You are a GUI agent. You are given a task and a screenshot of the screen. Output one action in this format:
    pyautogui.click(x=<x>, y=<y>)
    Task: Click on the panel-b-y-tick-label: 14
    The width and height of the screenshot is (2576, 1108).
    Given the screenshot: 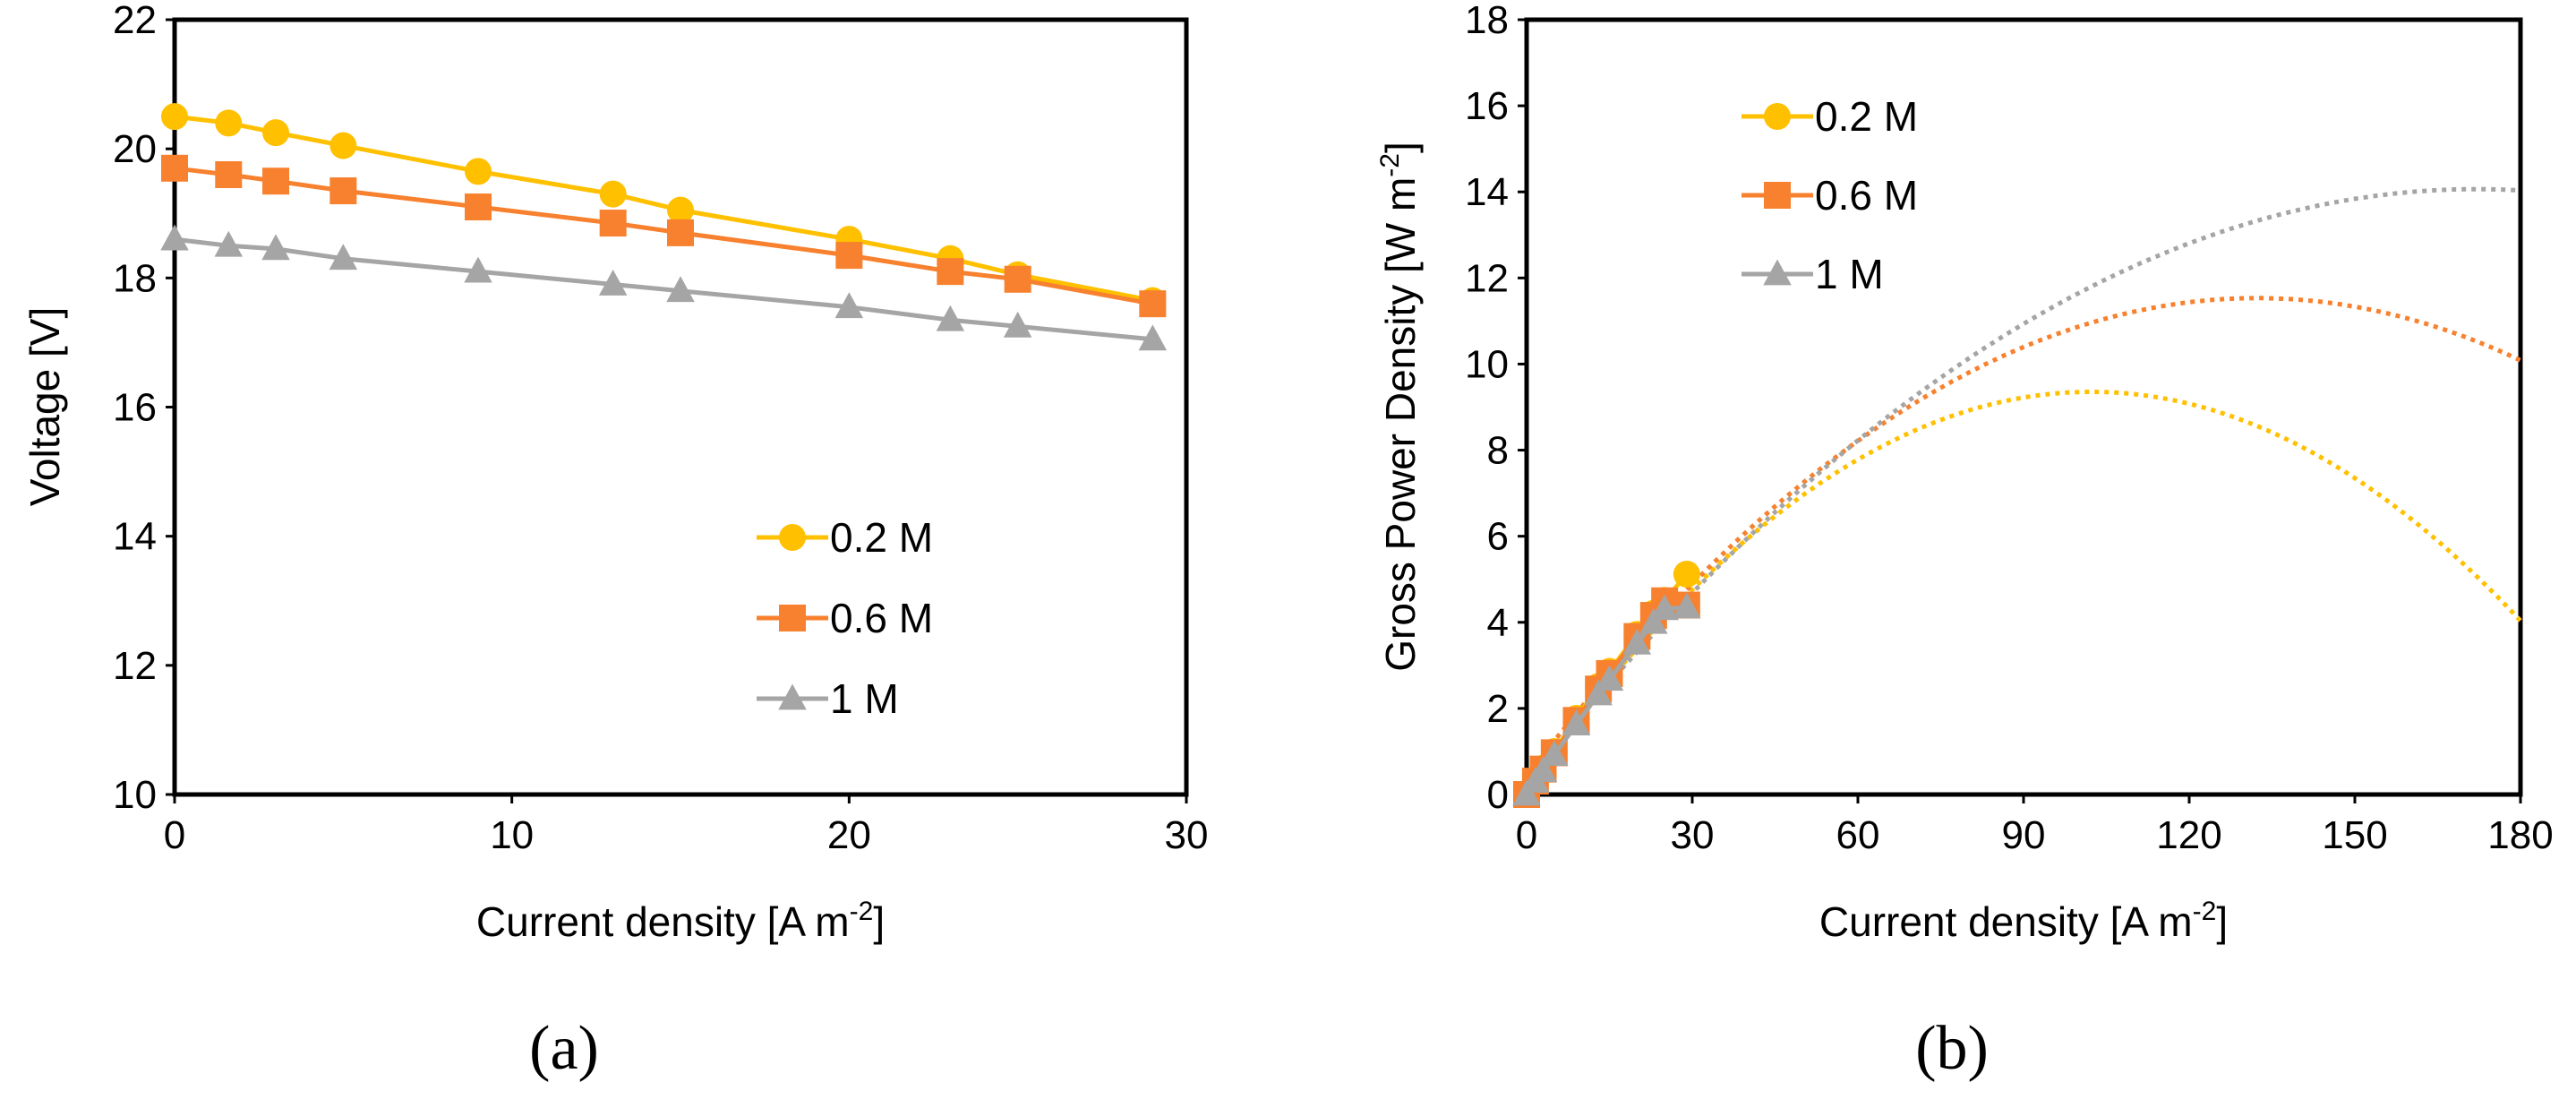 What is the action you would take?
    pyautogui.click(x=1487, y=192)
    